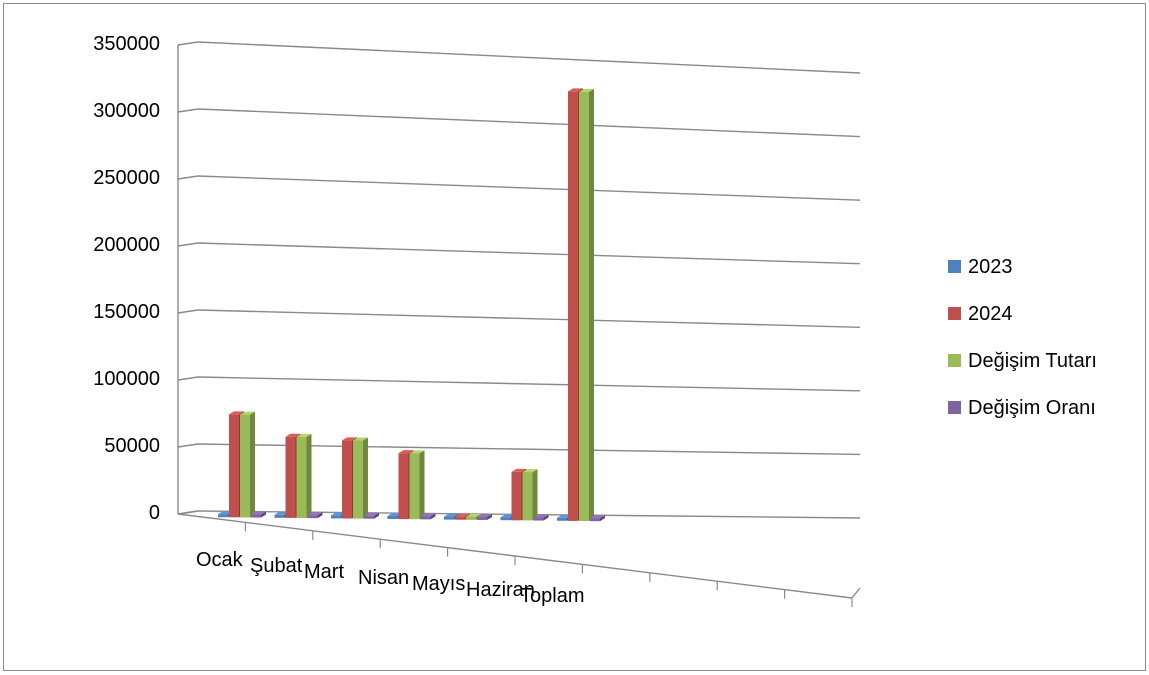 This screenshot has height=675, width=1149. What do you see at coordinates (358, 479) in the screenshot?
I see `bar-mart-s2` at bounding box center [358, 479].